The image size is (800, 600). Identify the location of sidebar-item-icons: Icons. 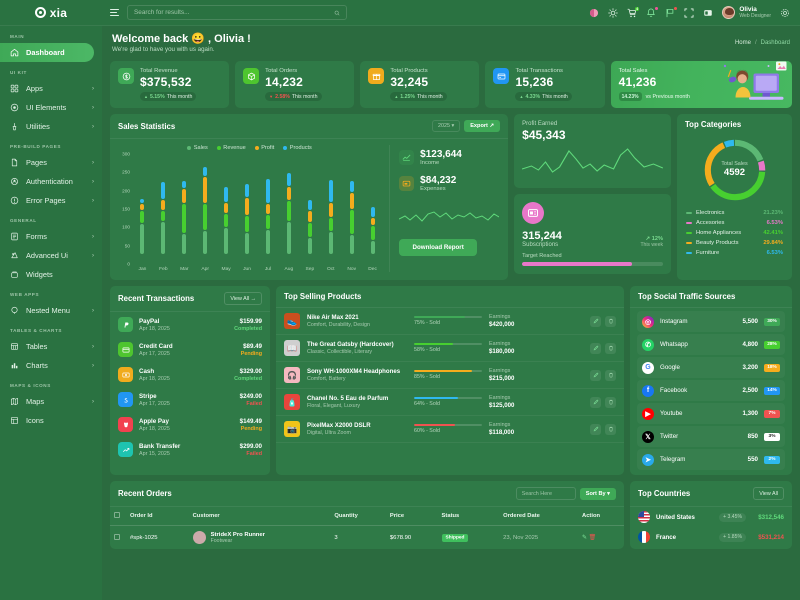
(51, 420).